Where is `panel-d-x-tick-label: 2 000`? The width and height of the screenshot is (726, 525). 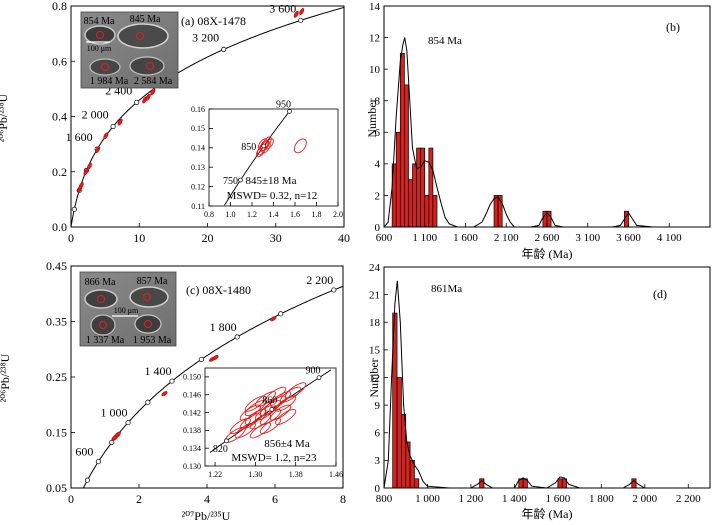
panel-d-x-tick-label: 2 000 is located at coordinates (644, 499).